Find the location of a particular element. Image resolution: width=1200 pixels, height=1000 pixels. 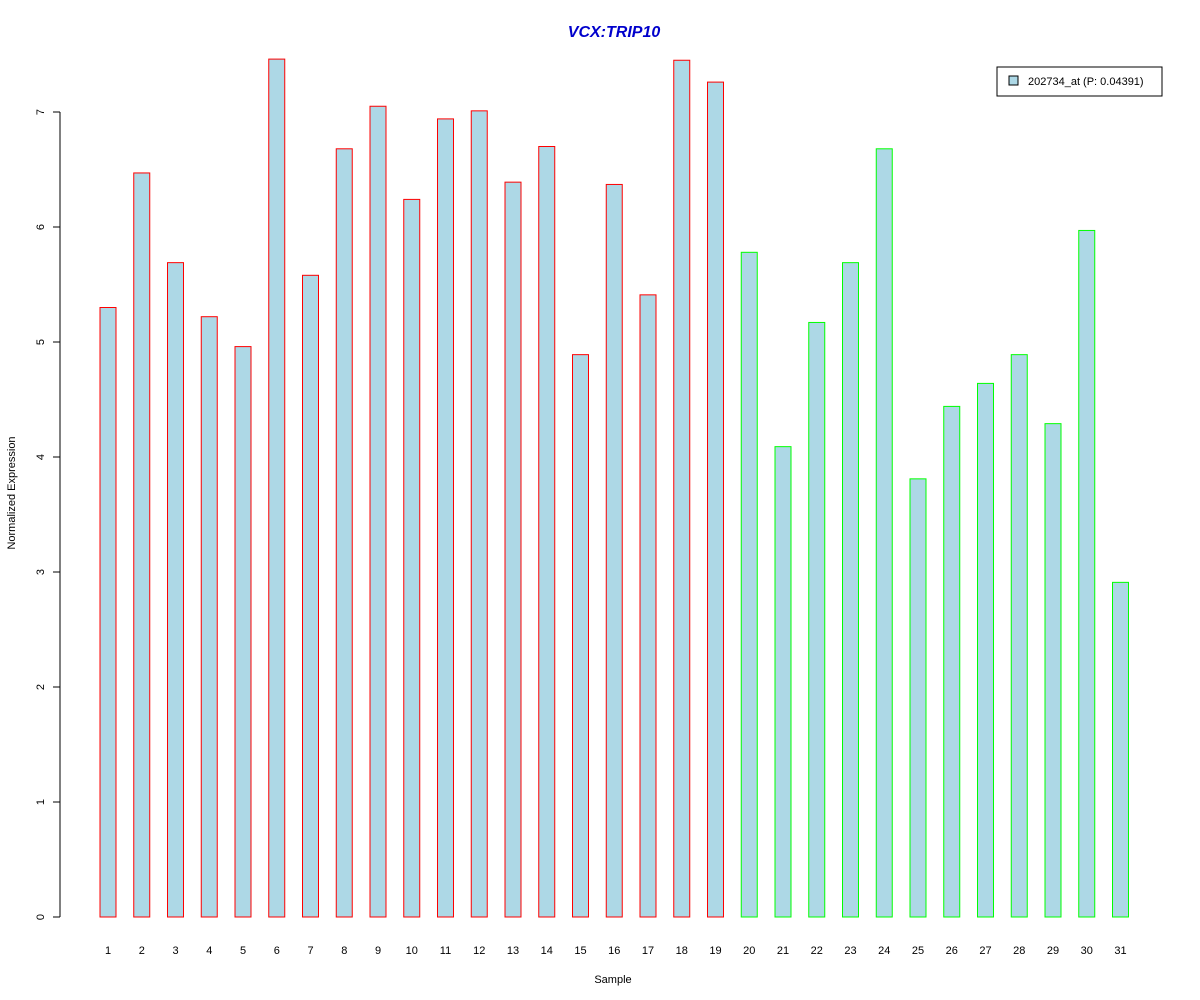

x-axis-label: Sample is located at coordinates (612, 980).